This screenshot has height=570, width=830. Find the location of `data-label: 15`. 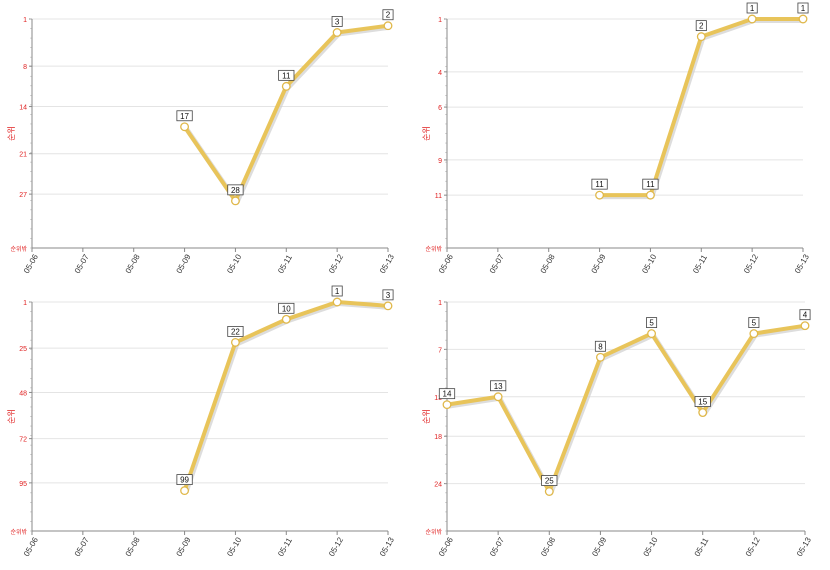

data-label: 15 is located at coordinates (702, 402).